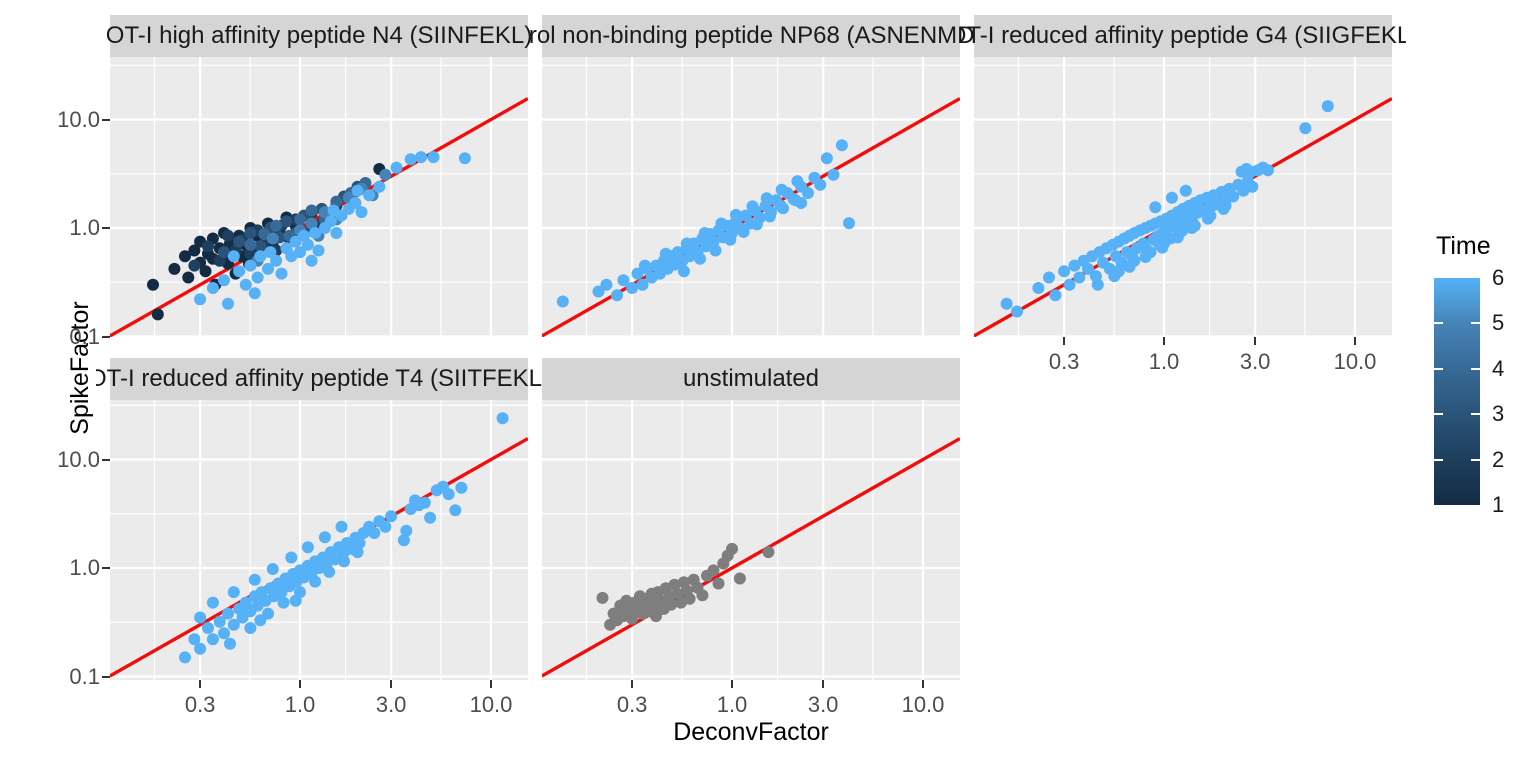 This screenshot has width=1536, height=768. Describe the element at coordinates (751, 378) in the screenshot. I see `facet-strip-label: unstimulated` at that location.